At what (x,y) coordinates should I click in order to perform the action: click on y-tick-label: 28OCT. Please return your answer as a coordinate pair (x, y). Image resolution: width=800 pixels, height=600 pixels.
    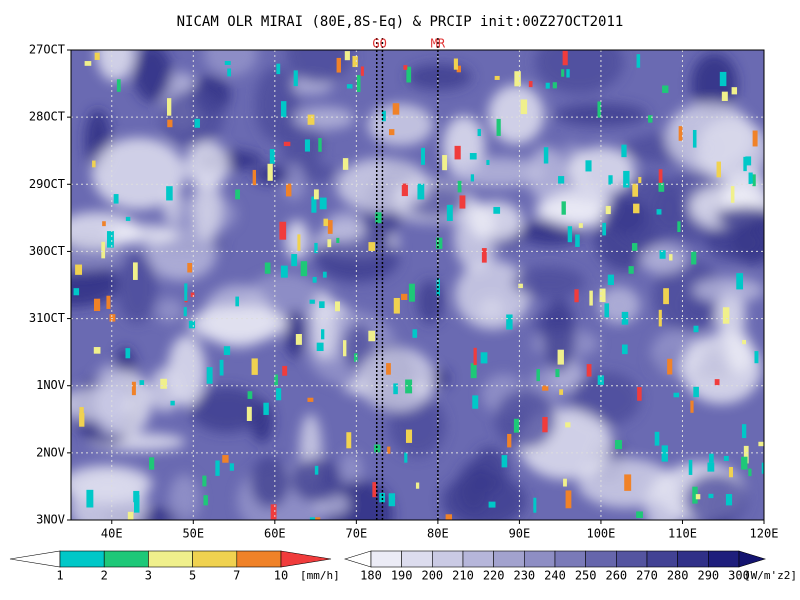
    Looking at the image, I should click on (47, 117).